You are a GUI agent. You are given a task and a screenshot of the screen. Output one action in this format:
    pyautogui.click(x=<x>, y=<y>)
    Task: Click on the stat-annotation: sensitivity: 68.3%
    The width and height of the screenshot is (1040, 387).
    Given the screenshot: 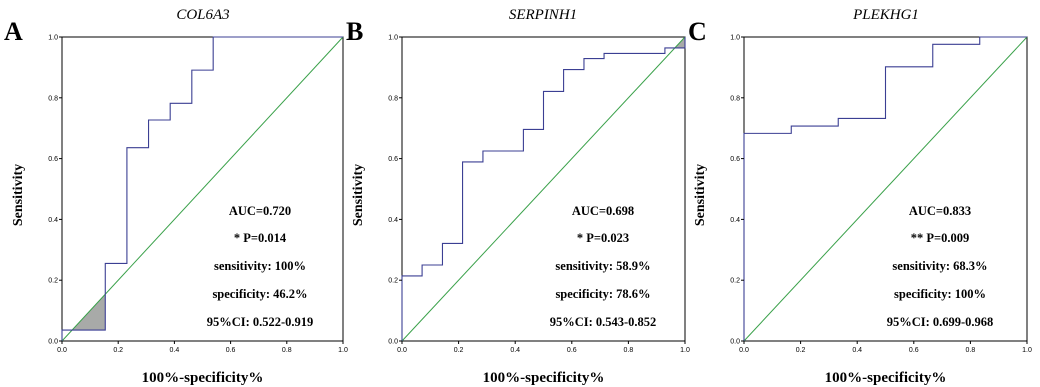 What is the action you would take?
    pyautogui.click(x=939, y=266)
    